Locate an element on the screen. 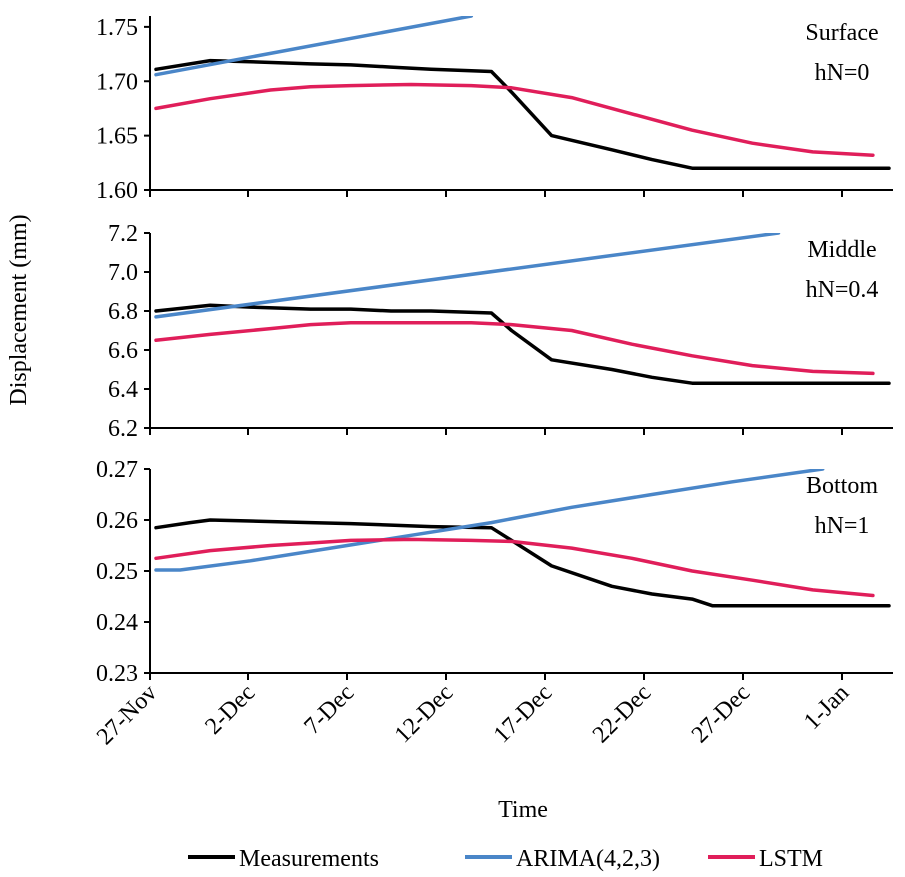 This screenshot has height=877, width=905. y-tick-label: 0.26 is located at coordinates (117, 521).